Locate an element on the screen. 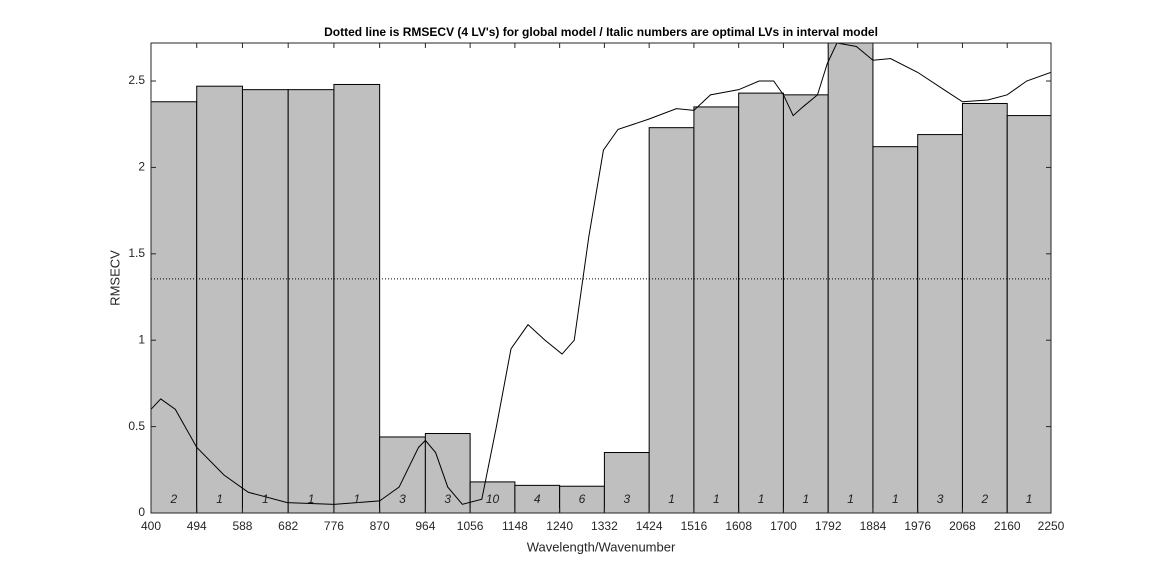  y-tick-label: 2 is located at coordinates (141, 167).